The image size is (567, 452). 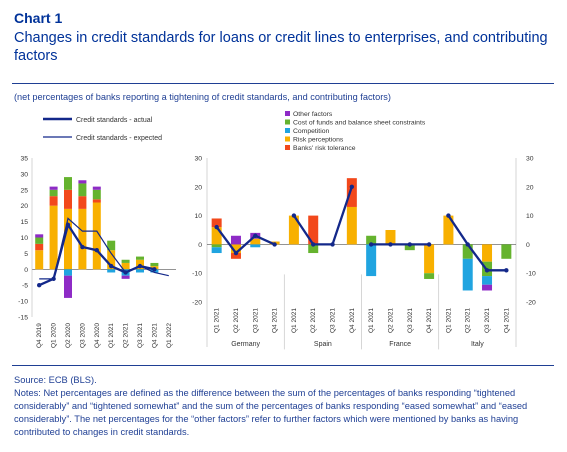 I want to click on y-tick-label-right: 0, so click(x=528, y=245).